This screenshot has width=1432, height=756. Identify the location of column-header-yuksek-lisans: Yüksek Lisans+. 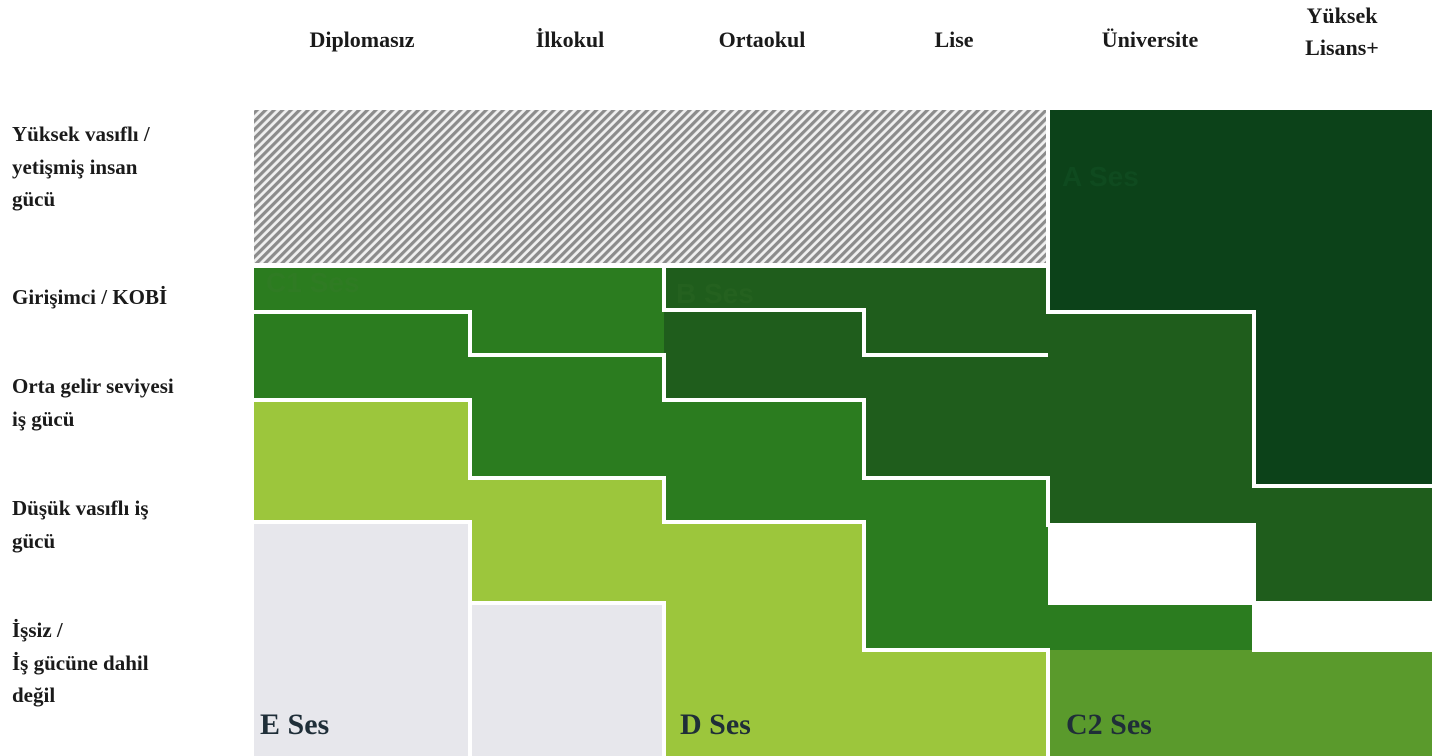
(1342, 31).